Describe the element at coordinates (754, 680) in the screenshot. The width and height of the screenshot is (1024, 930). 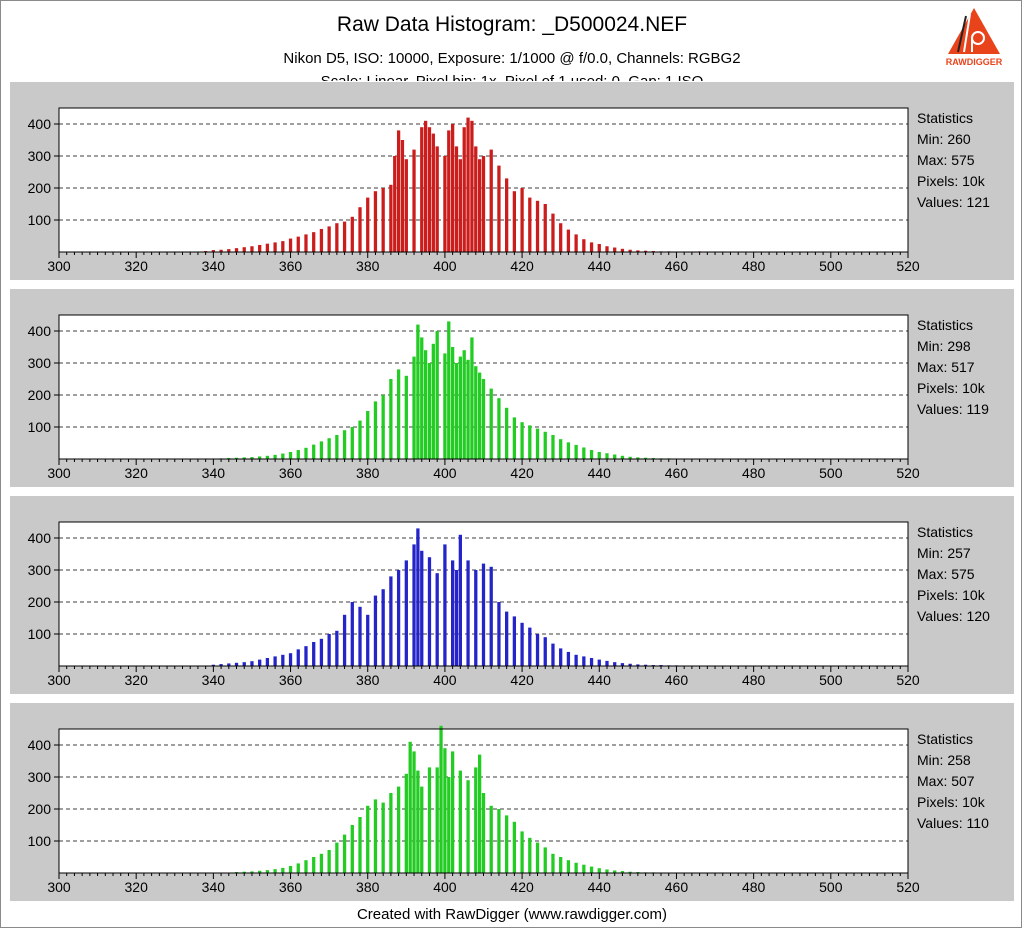
I see `x-tick-label: 480` at that location.